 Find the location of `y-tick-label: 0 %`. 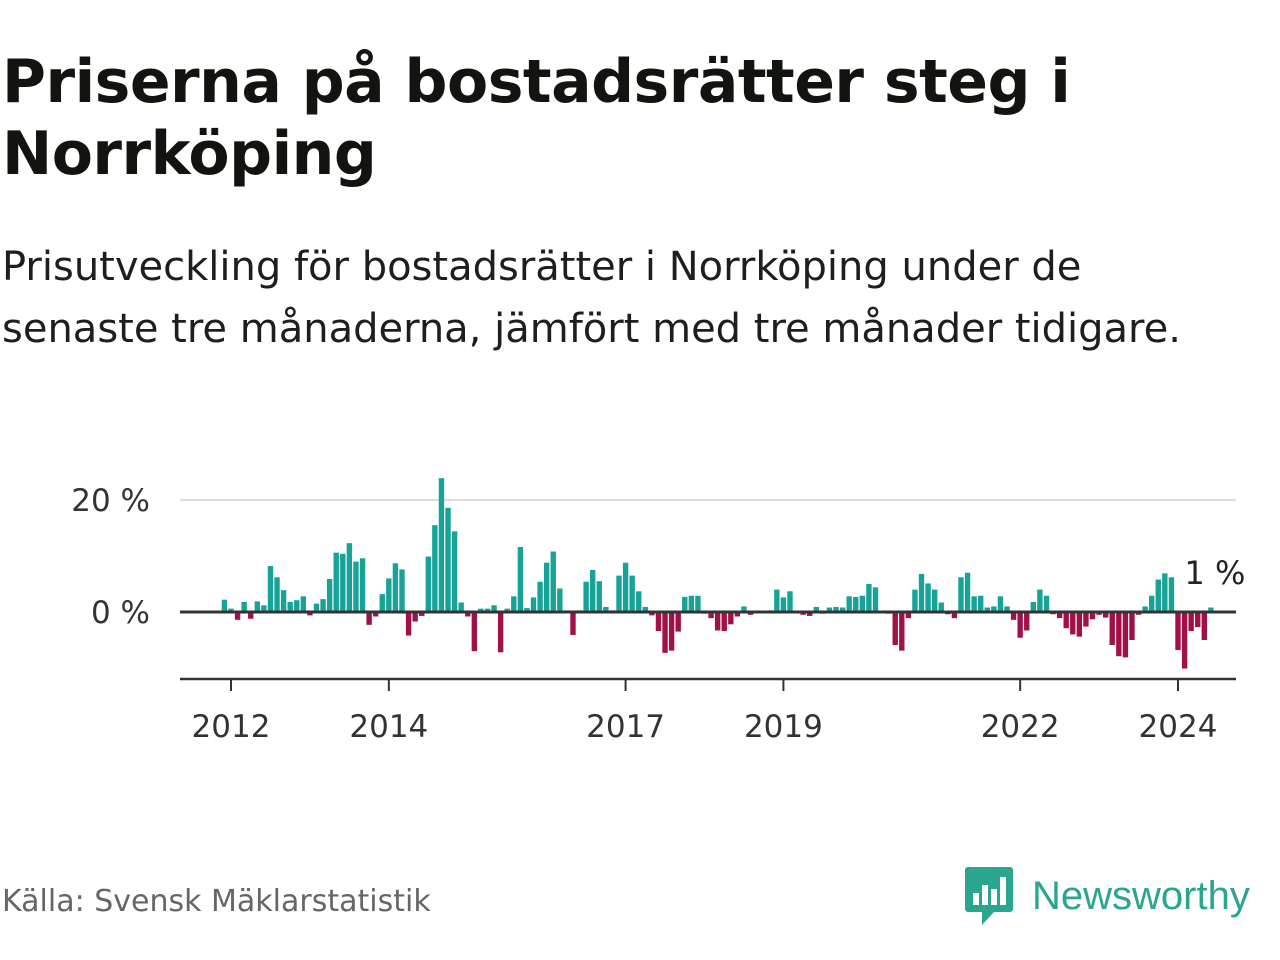

y-tick-label: 0 % is located at coordinates (120, 613).